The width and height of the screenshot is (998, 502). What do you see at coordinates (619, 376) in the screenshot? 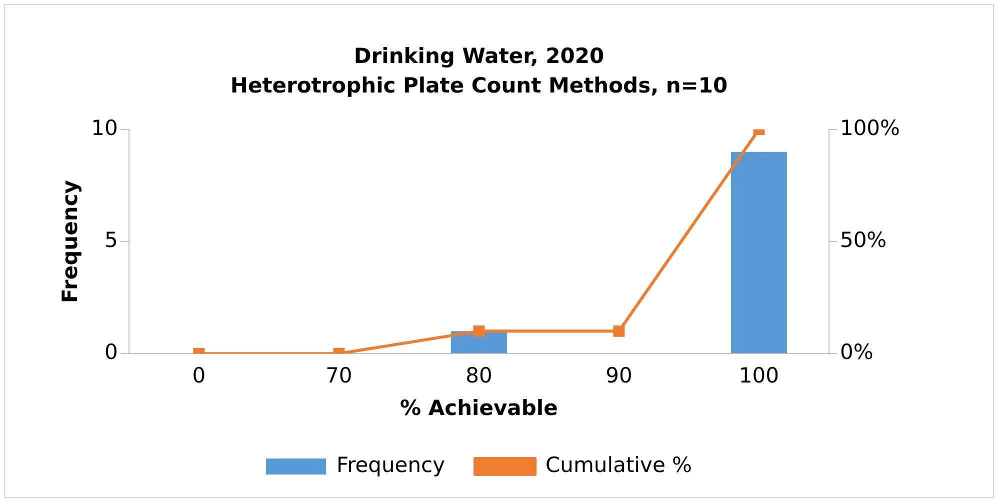
I see `x-tick-label: 90` at bounding box center [619, 376].